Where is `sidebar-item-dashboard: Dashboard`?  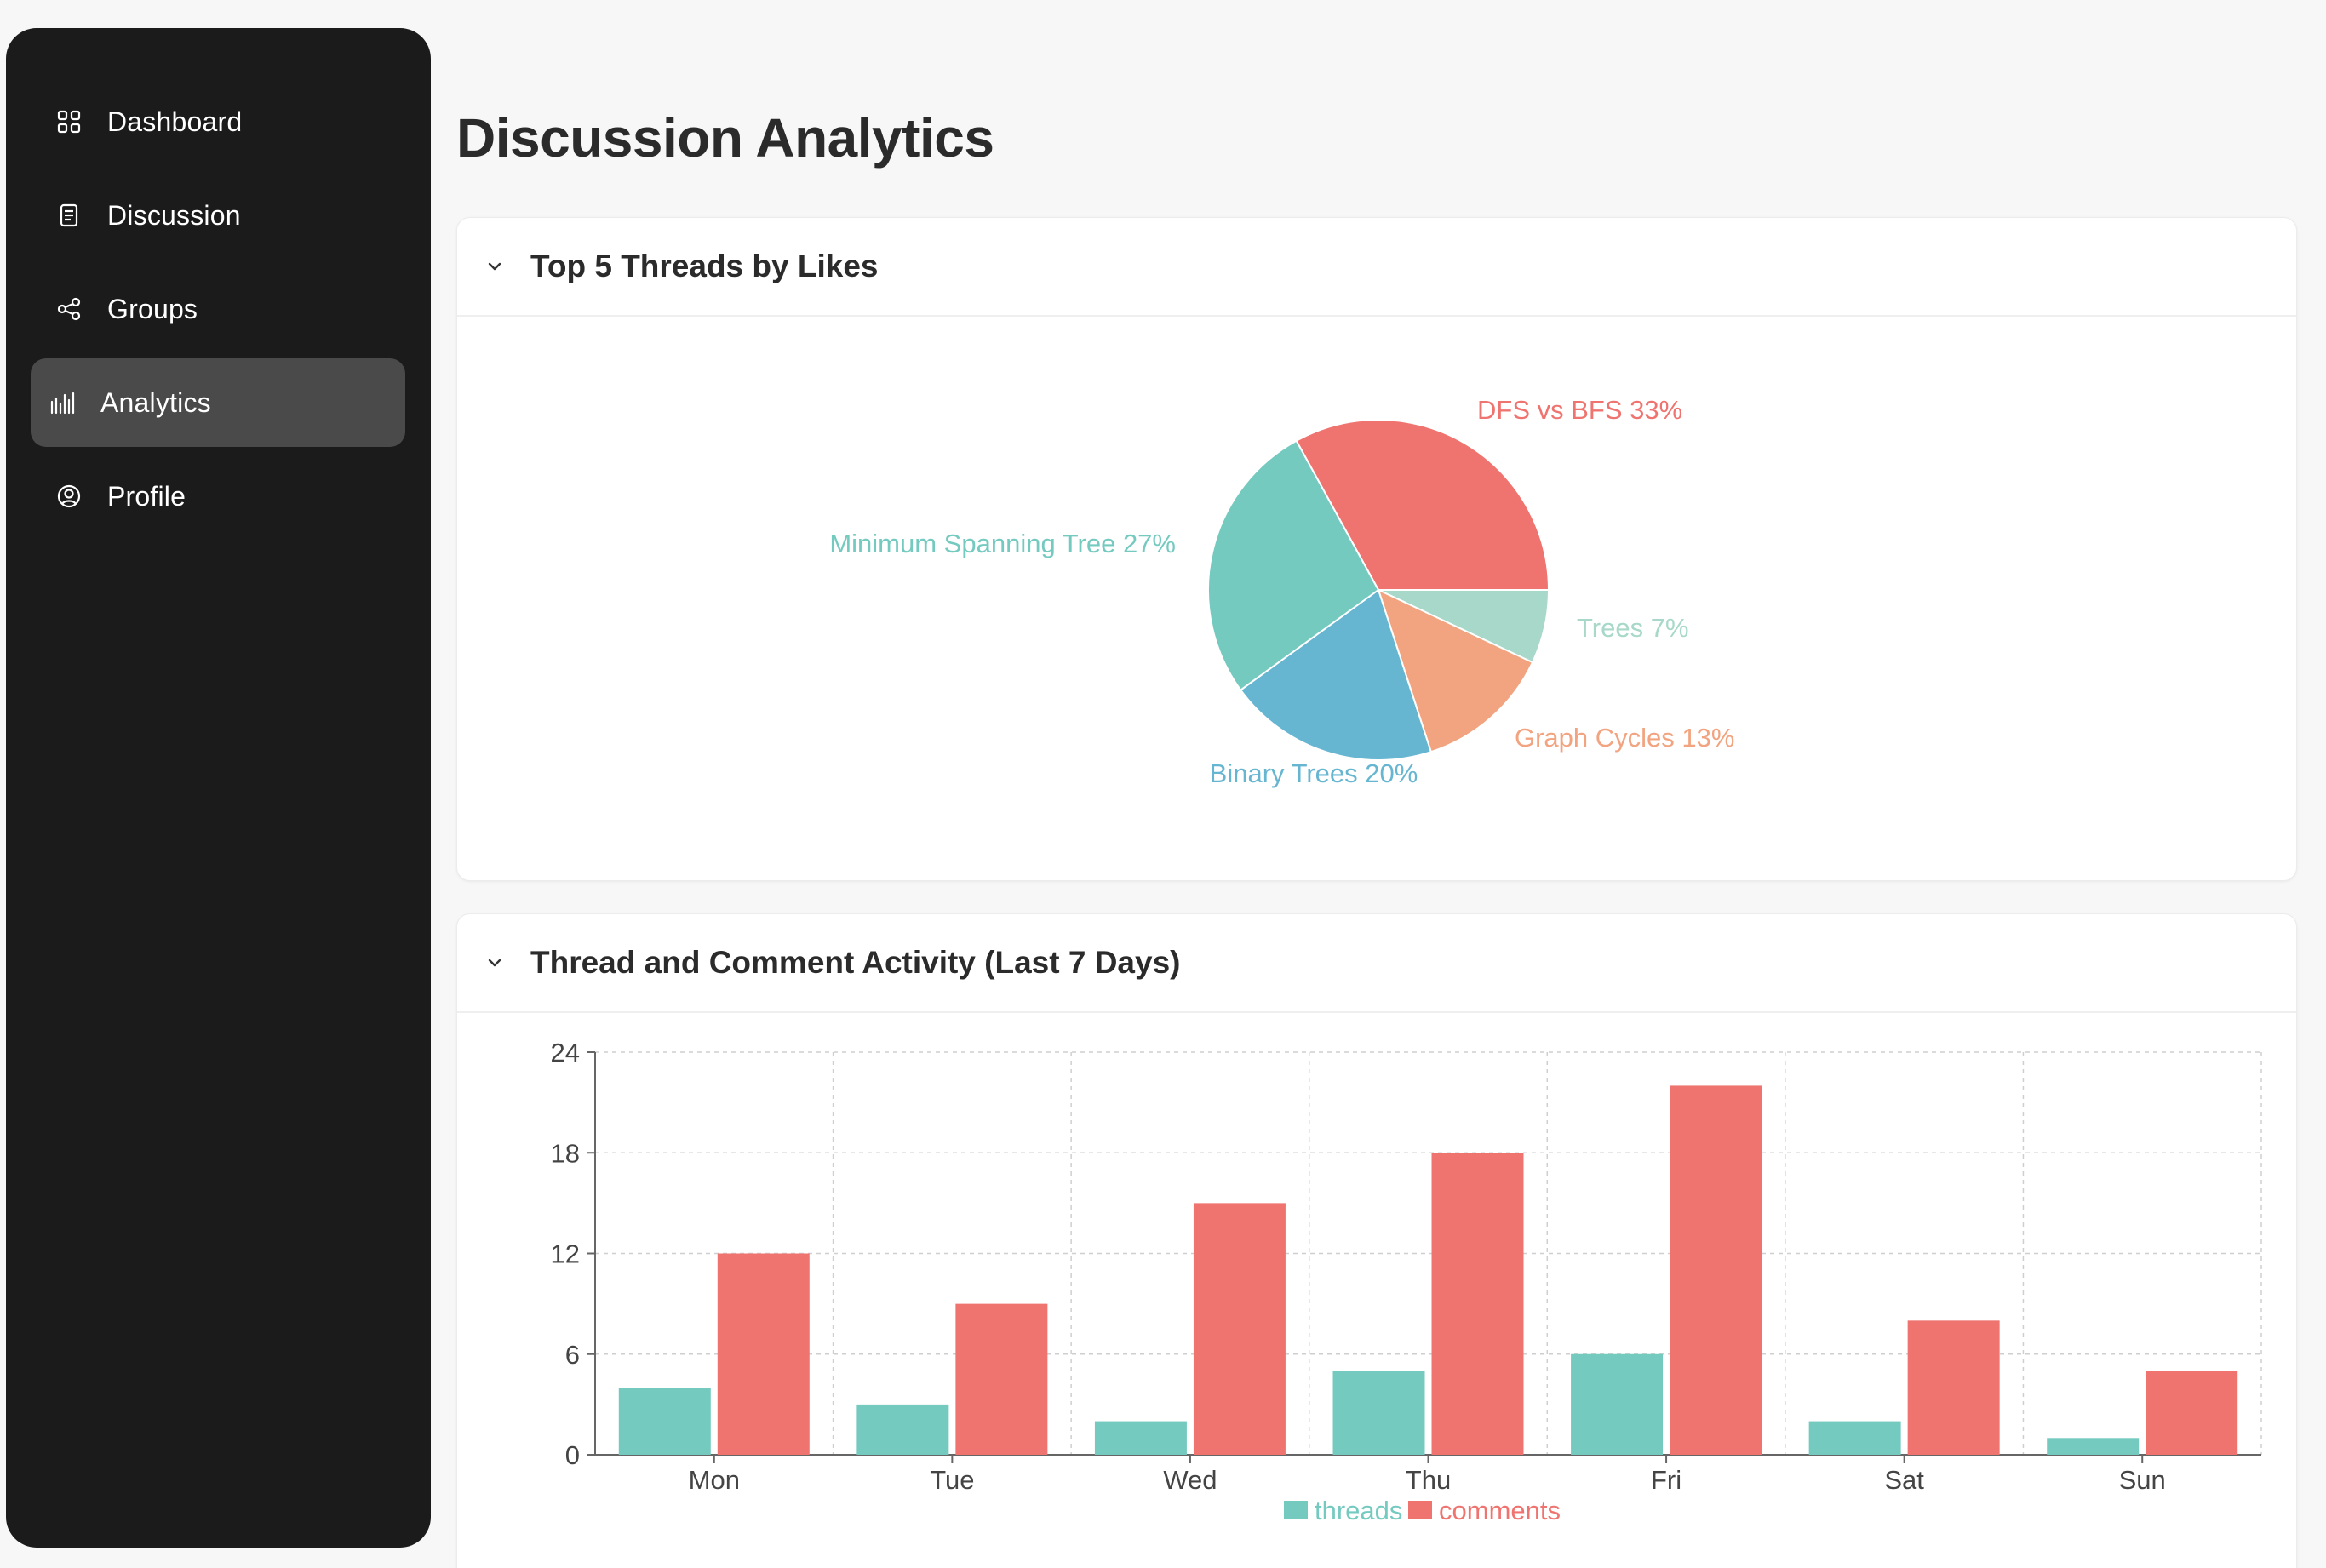
sidebar-item-dashboard: Dashboard is located at coordinates (218, 121).